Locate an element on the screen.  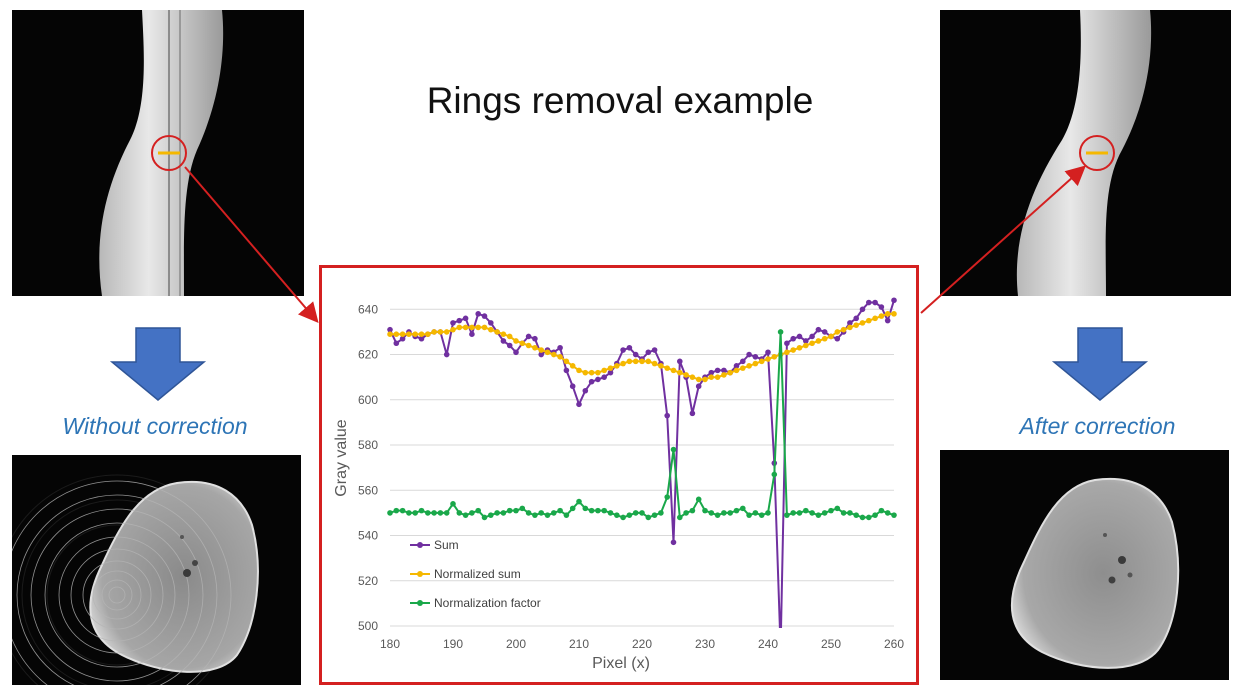
legend-marker-sum is located at coordinates (420, 545).